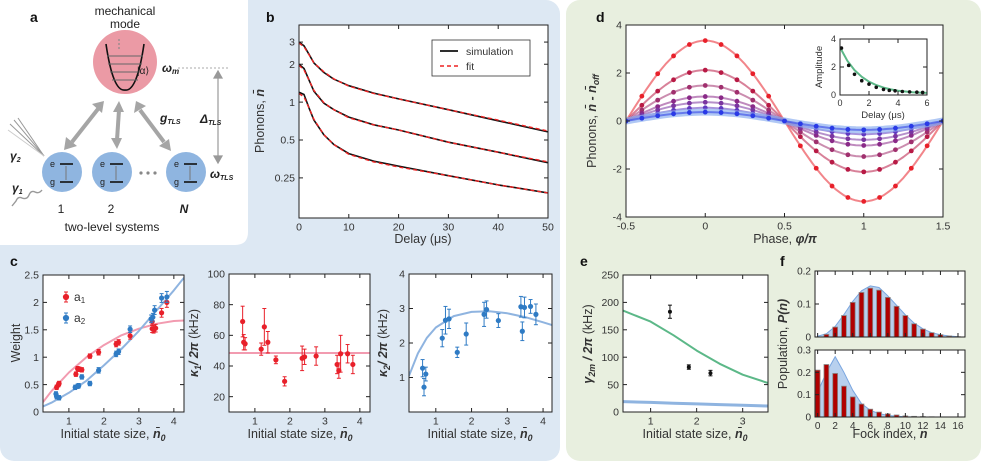 The height and width of the screenshot is (461, 981). I want to click on y-tick-label: 0.2, so click(804, 373).